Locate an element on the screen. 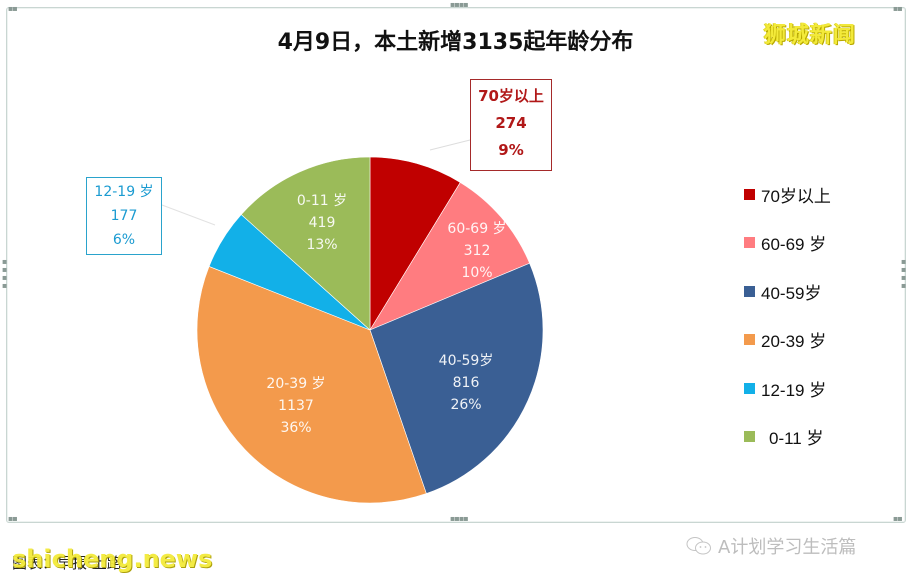 This screenshot has width=911, height=585. callout-70-plus: 70岁以上 274 9% is located at coordinates (511, 125).